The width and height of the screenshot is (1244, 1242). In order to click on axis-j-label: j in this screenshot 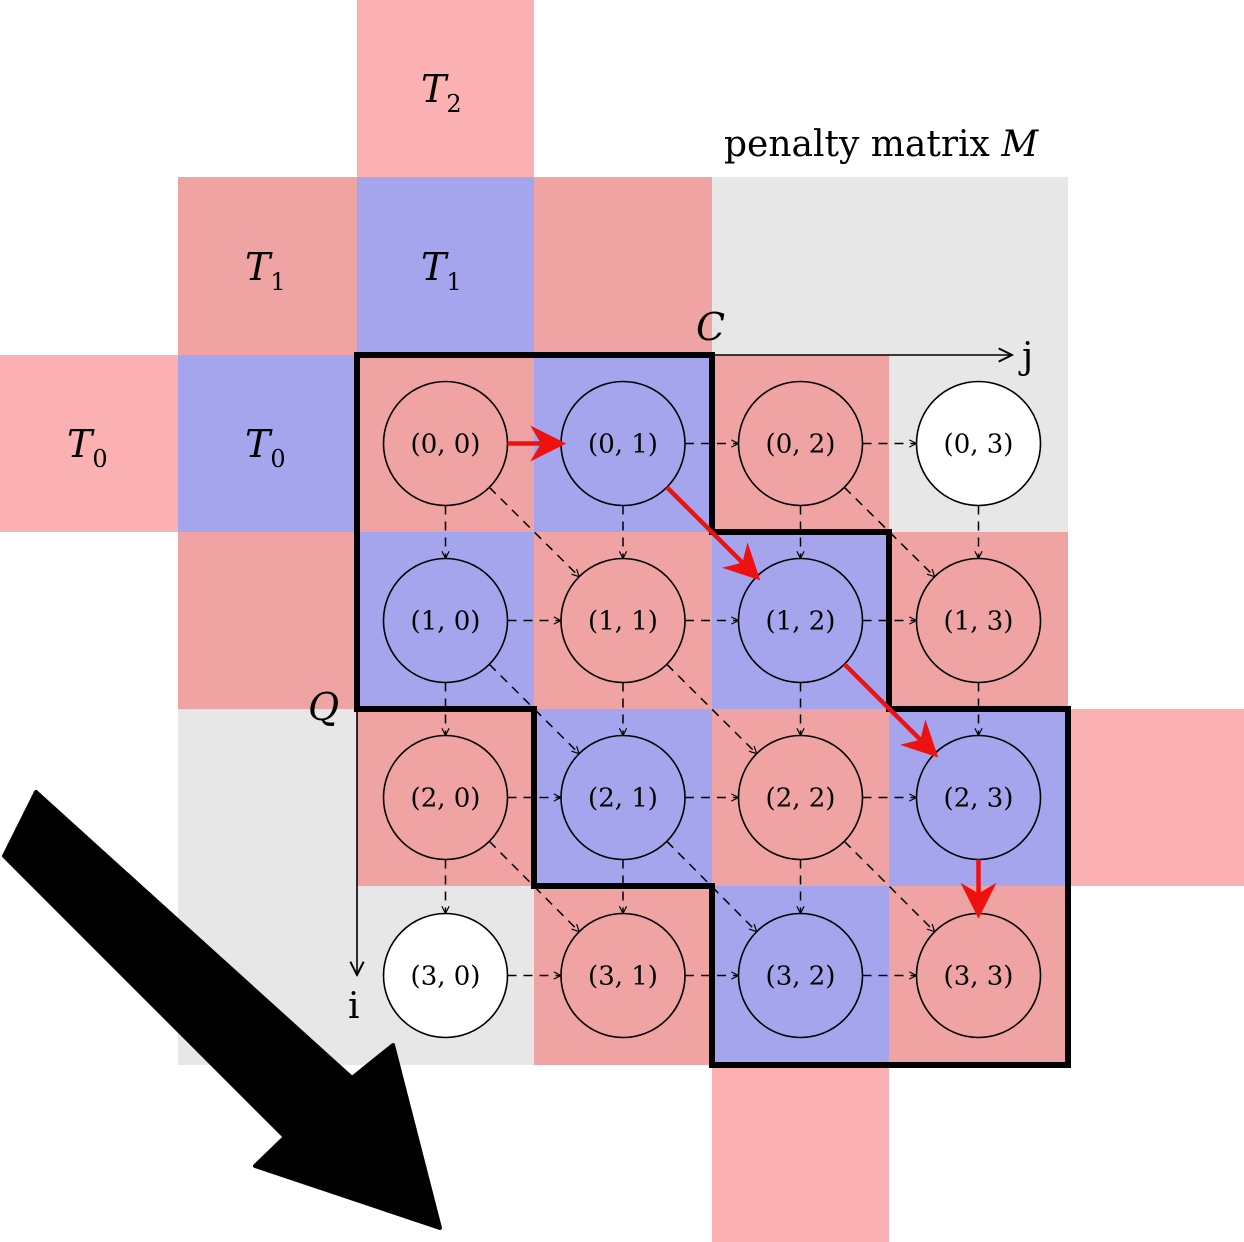, I will do `click(1025, 356)`.